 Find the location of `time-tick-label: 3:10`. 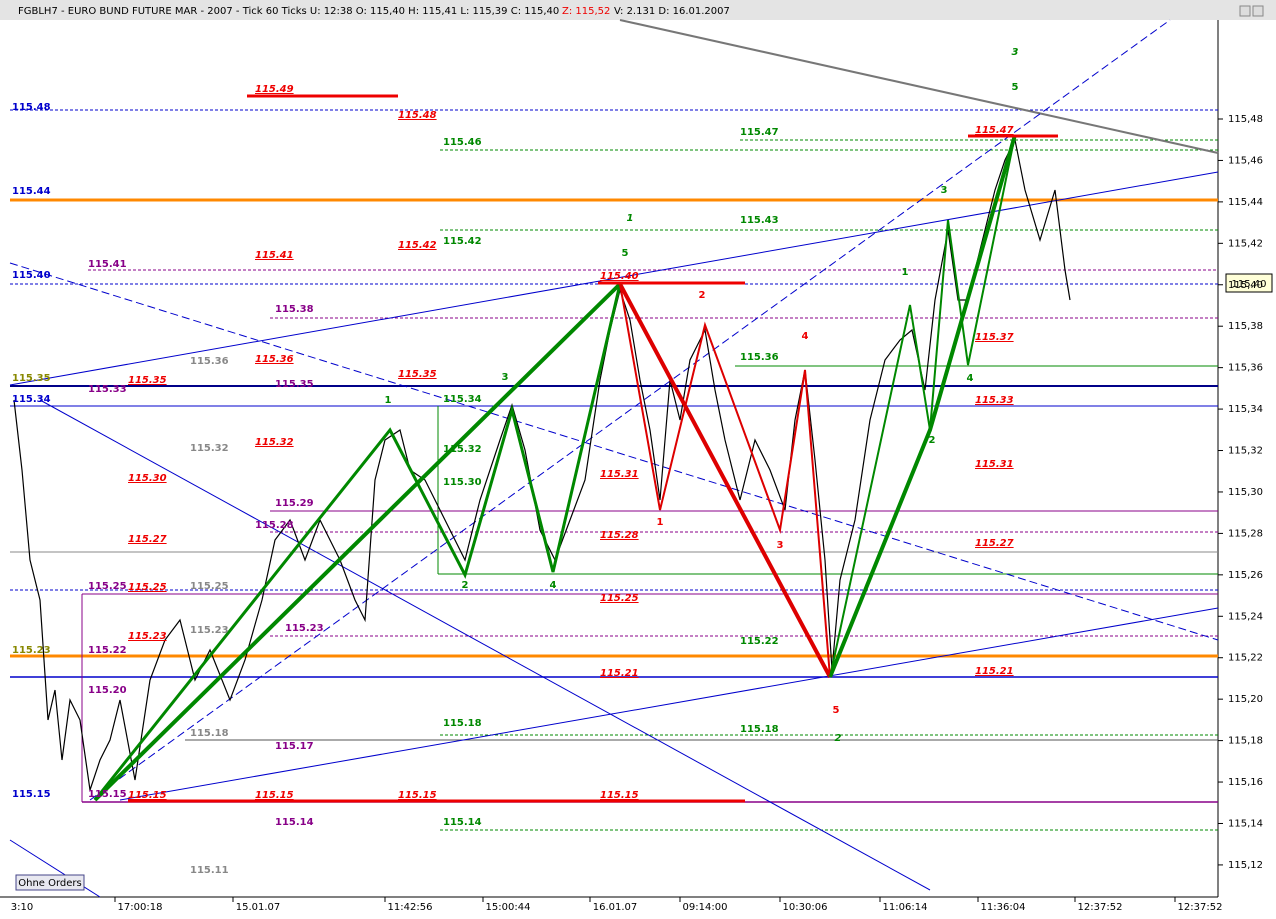

time-tick-label: 3:10 is located at coordinates (22, 907).